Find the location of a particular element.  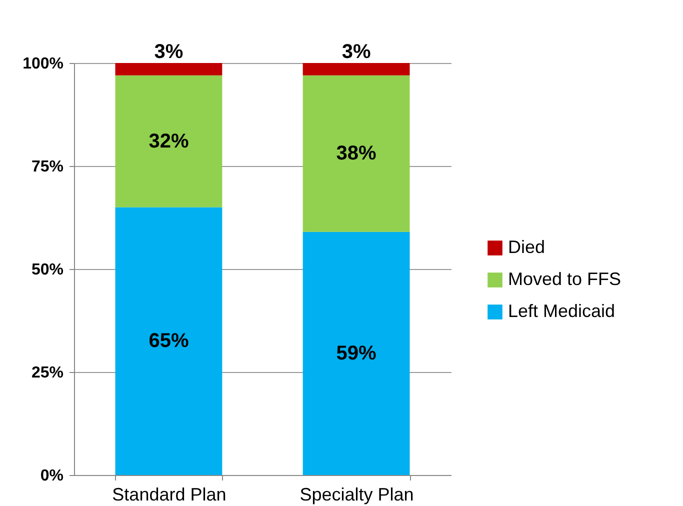

legend-label: Moved to FFS is located at coordinates (565, 279).